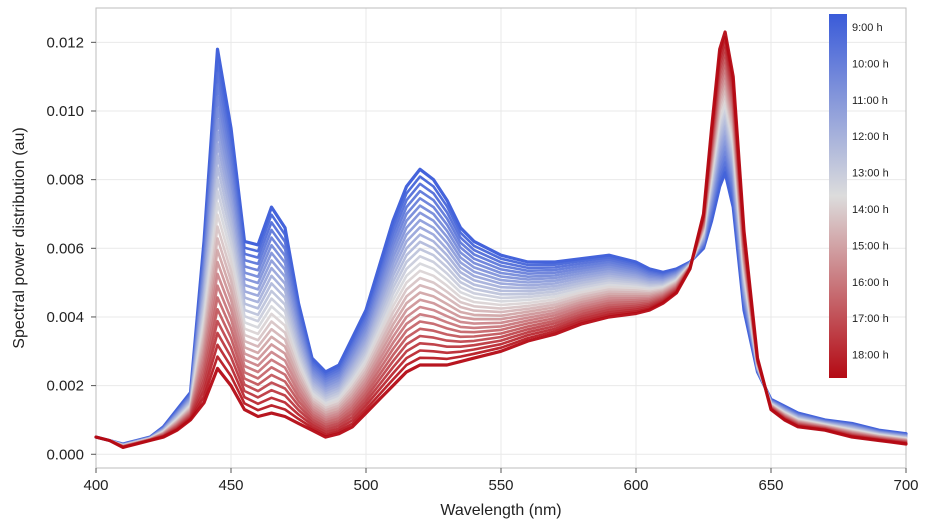 Image resolution: width=936 pixels, height=524 pixels. What do you see at coordinates (365, 485) in the screenshot?
I see `x-tick-label: 500` at bounding box center [365, 485].